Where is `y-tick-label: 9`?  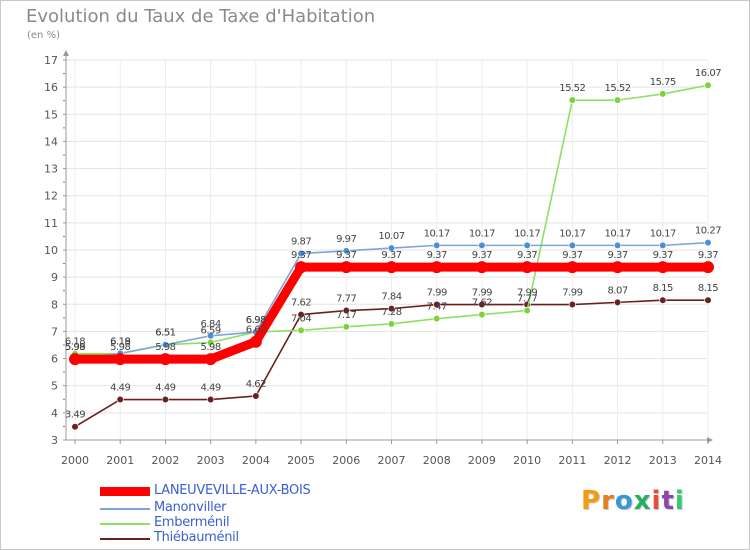
y-tick-label: 9 is located at coordinates (54, 277).